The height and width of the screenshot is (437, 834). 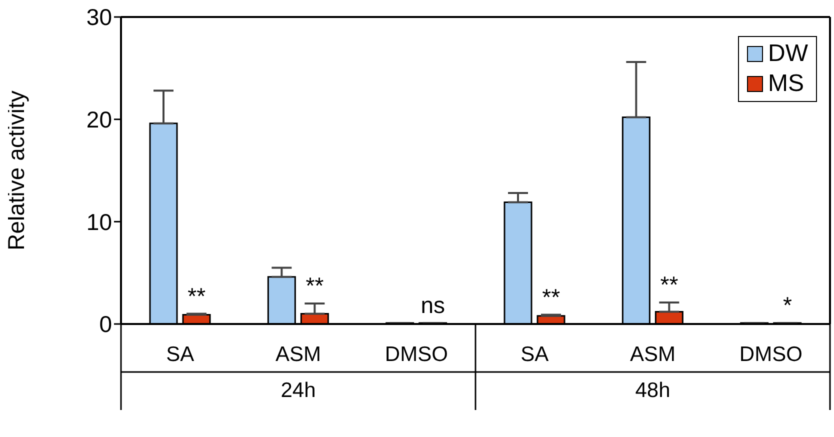 I want to click on annotation: *, so click(x=787, y=305).